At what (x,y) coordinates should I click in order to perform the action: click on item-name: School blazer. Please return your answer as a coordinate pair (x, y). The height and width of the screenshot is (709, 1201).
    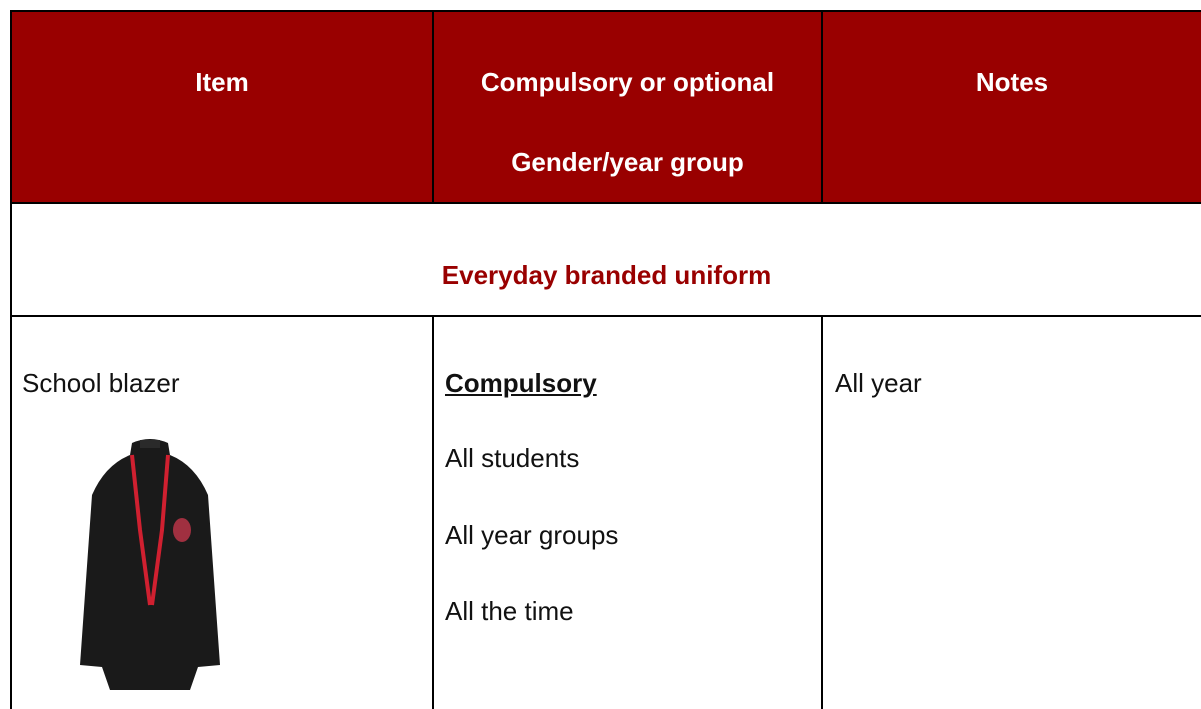
    Looking at the image, I should click on (101, 383).